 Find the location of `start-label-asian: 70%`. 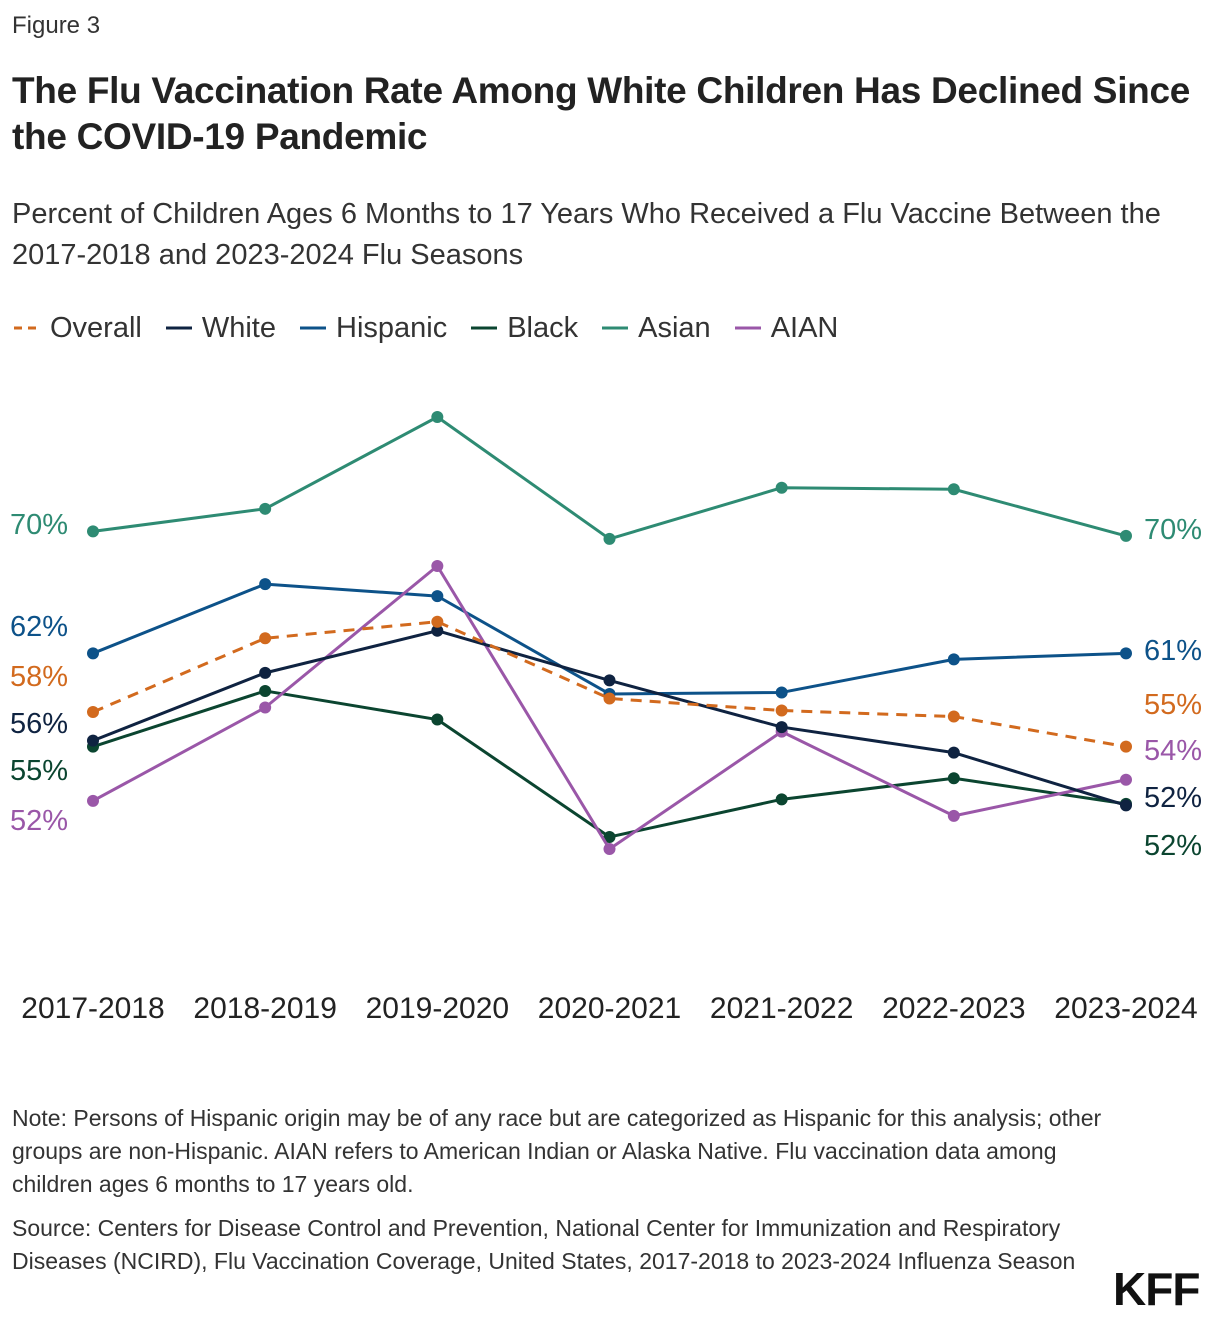

start-label-asian: 70% is located at coordinates (39, 525).